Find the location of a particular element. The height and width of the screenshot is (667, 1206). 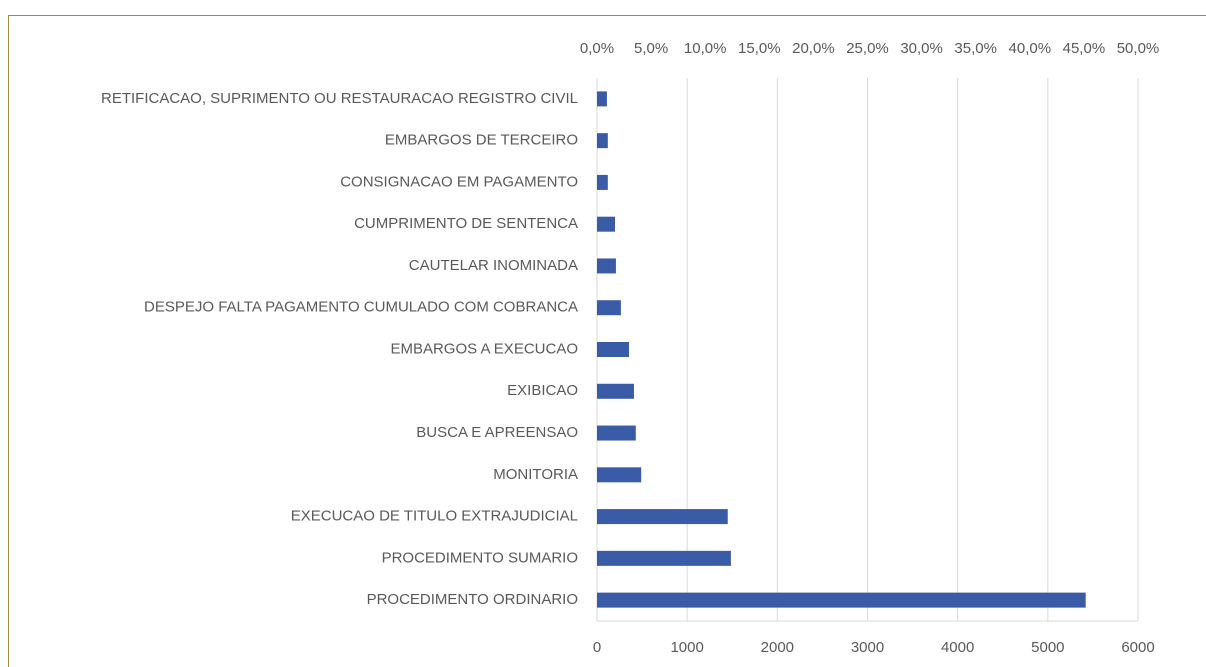

x-tick-label: 1000 is located at coordinates (686, 647).